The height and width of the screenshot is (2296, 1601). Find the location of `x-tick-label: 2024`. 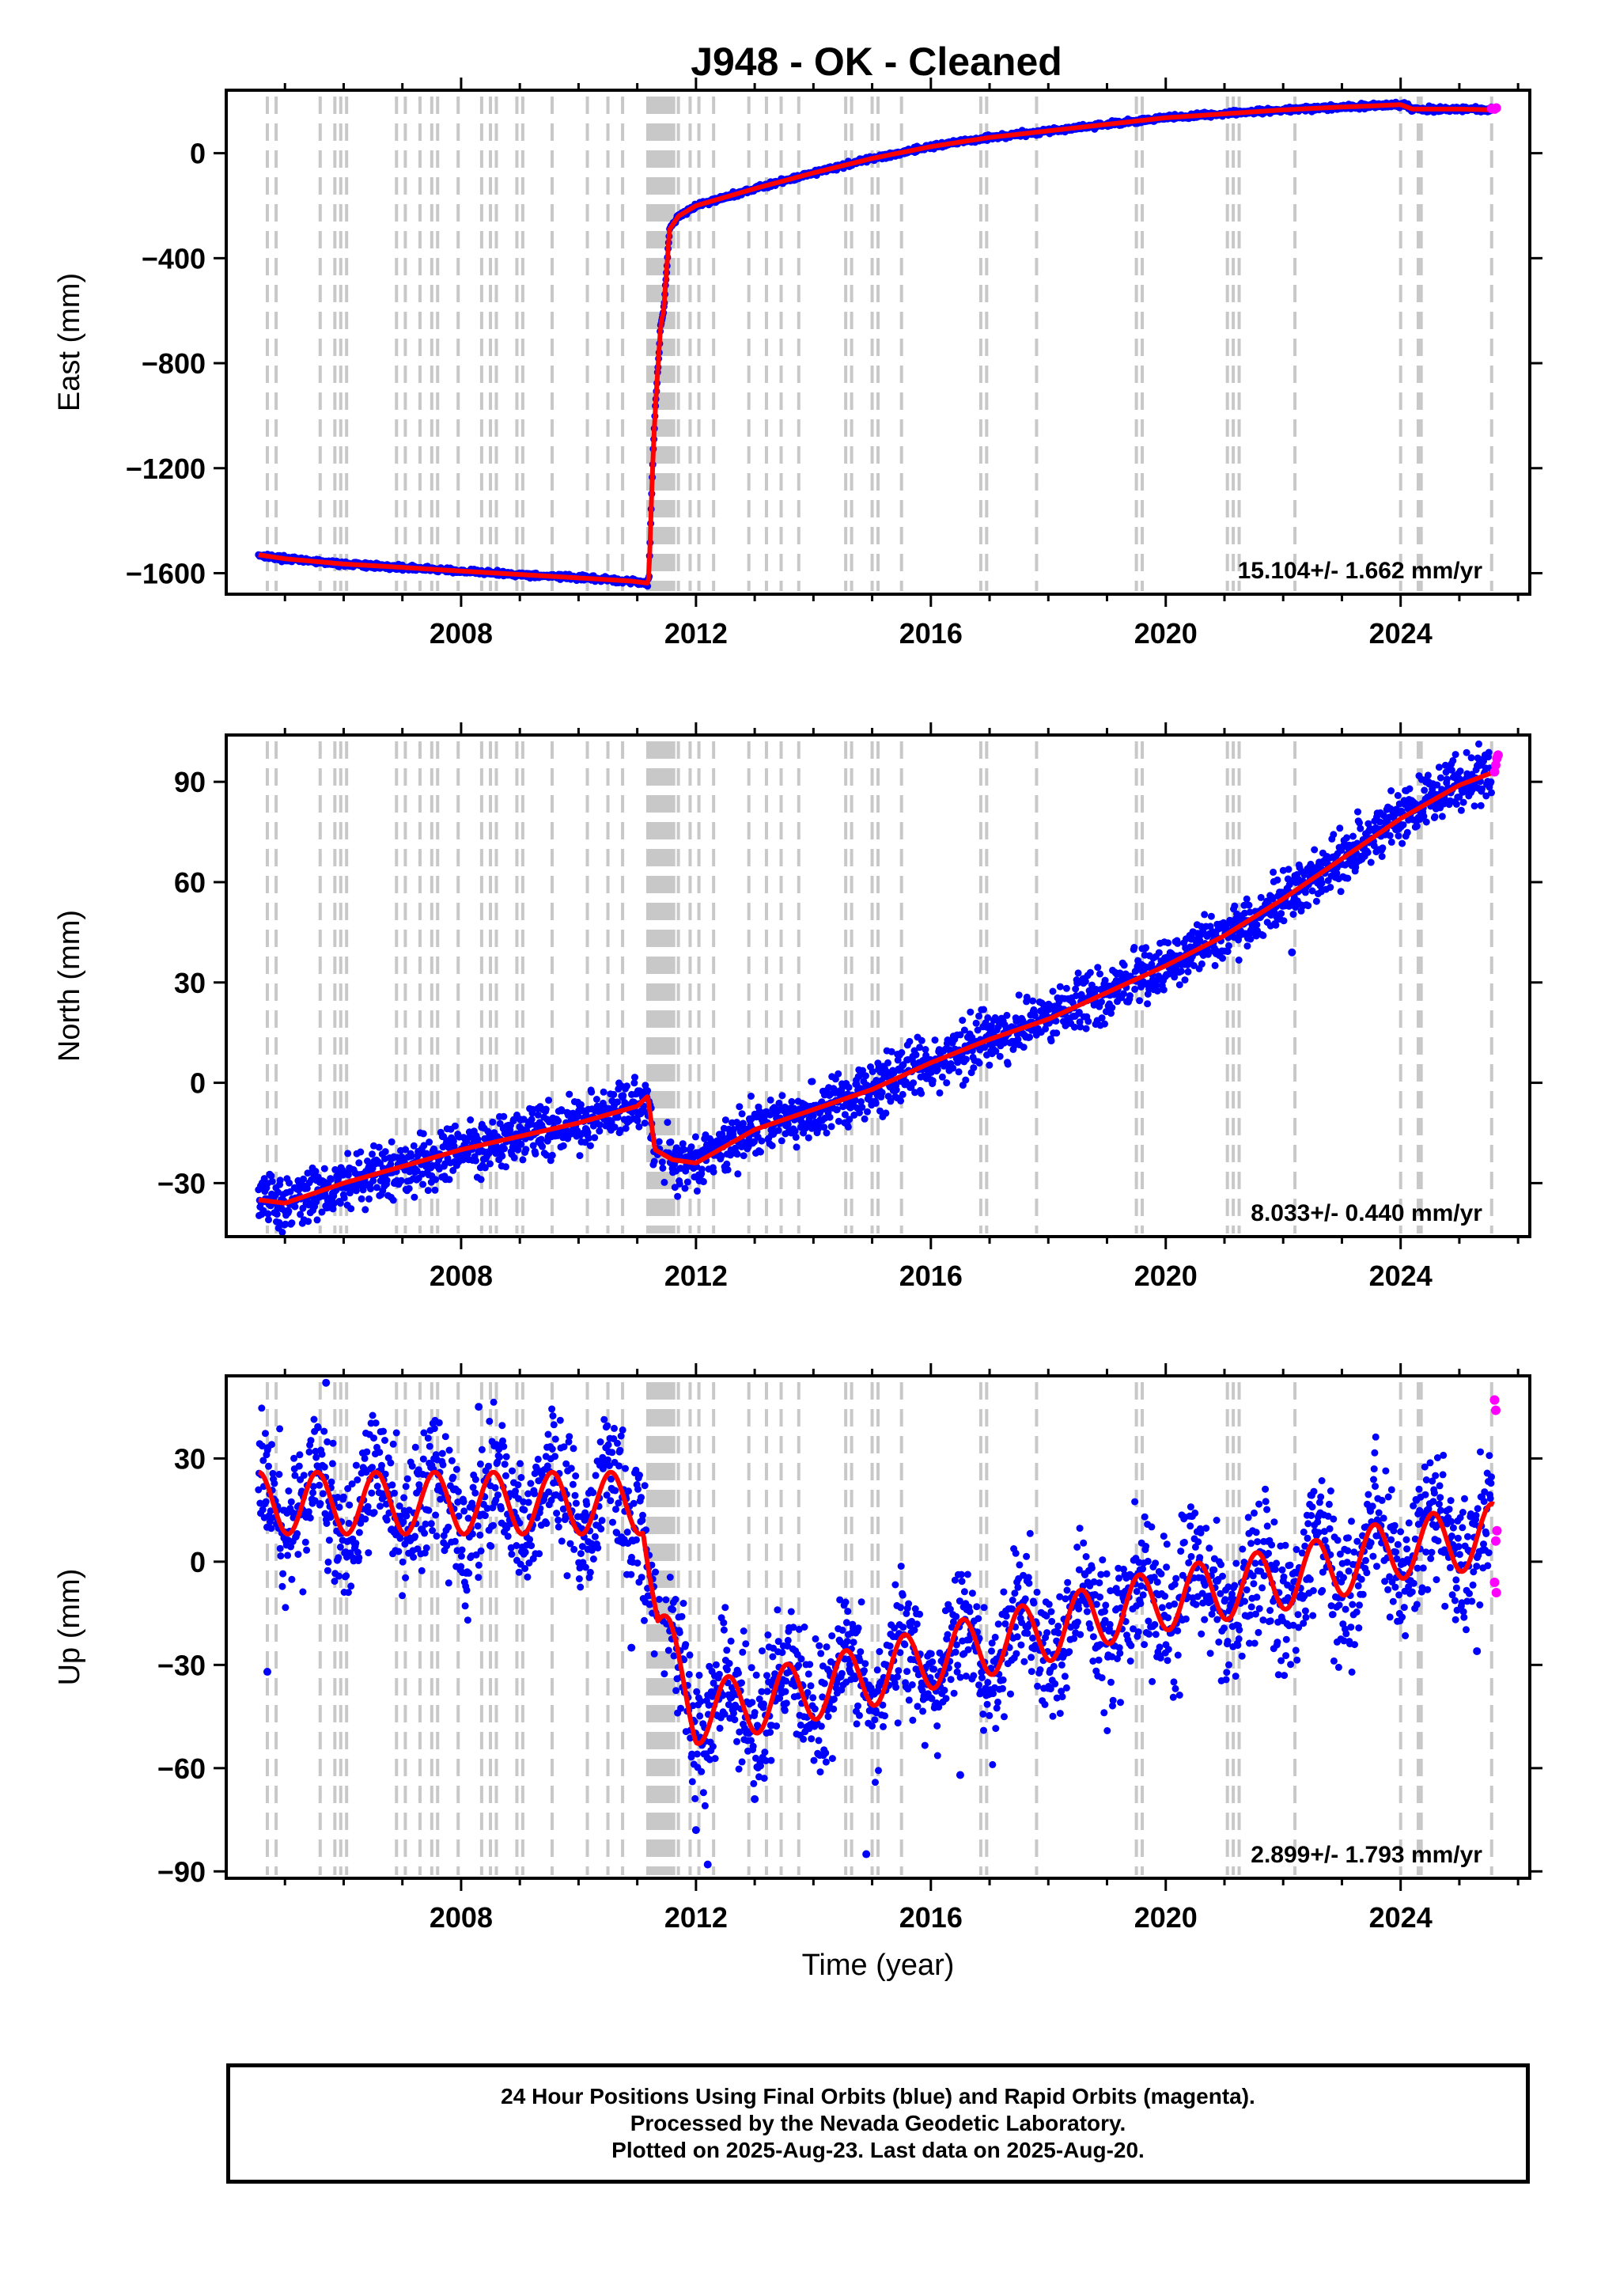

x-tick-label: 2024 is located at coordinates (1401, 633).